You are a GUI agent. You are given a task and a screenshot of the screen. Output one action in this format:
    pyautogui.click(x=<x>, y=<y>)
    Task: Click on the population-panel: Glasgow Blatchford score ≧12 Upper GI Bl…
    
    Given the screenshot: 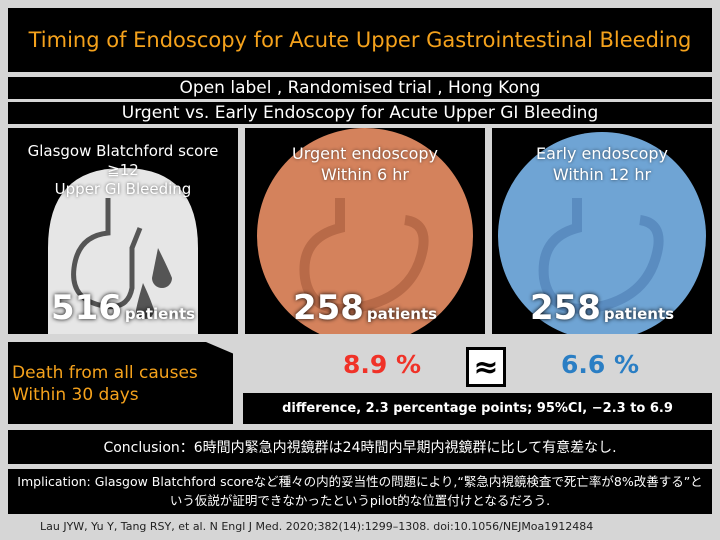 What is the action you would take?
    pyautogui.click(x=123, y=231)
    